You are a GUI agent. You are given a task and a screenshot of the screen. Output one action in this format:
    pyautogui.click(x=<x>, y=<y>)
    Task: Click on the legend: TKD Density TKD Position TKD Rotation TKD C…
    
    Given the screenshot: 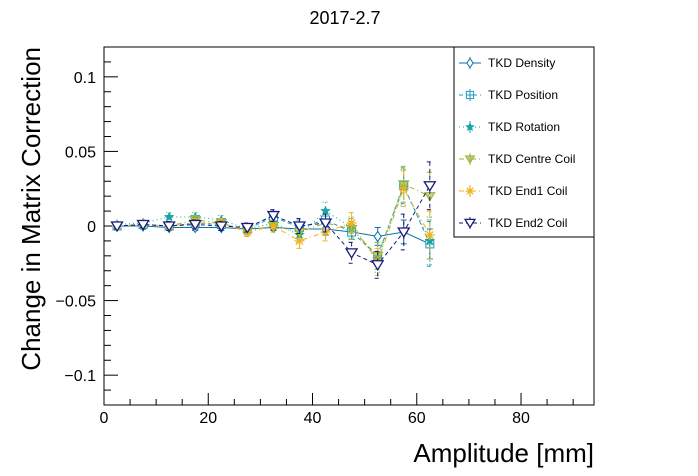 What is the action you would take?
    pyautogui.click(x=524, y=142)
    